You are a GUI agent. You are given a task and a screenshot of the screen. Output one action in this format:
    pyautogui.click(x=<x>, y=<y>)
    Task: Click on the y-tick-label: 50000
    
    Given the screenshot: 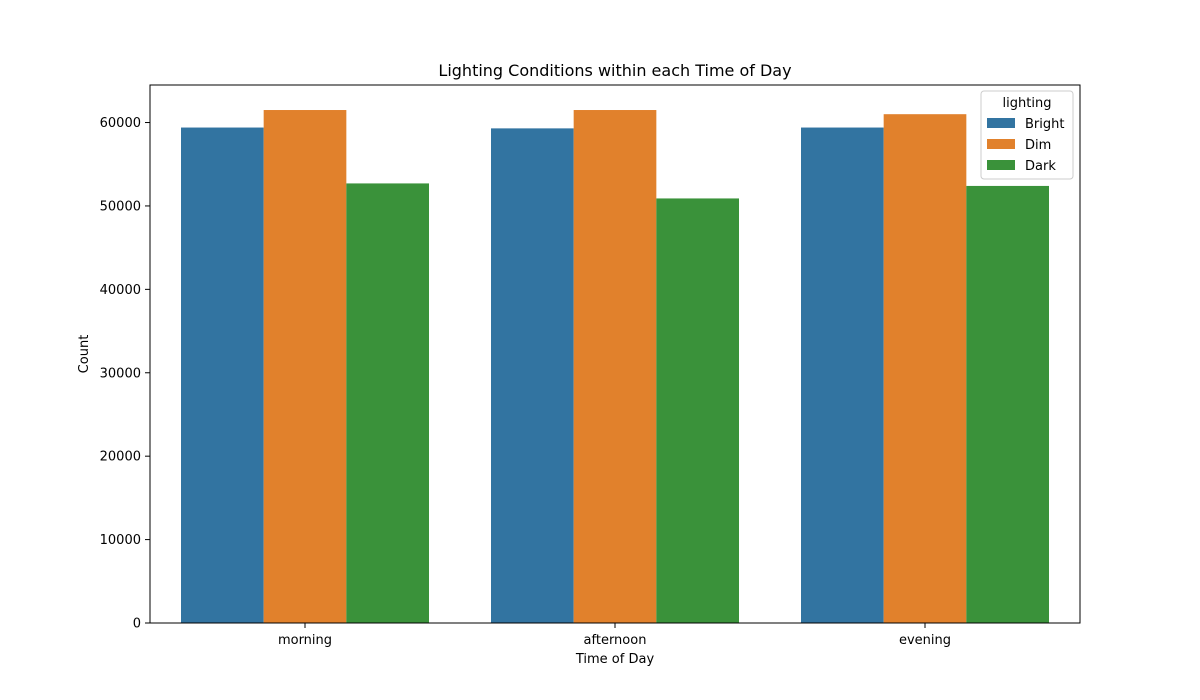 What is the action you would take?
    pyautogui.click(x=120, y=206)
    